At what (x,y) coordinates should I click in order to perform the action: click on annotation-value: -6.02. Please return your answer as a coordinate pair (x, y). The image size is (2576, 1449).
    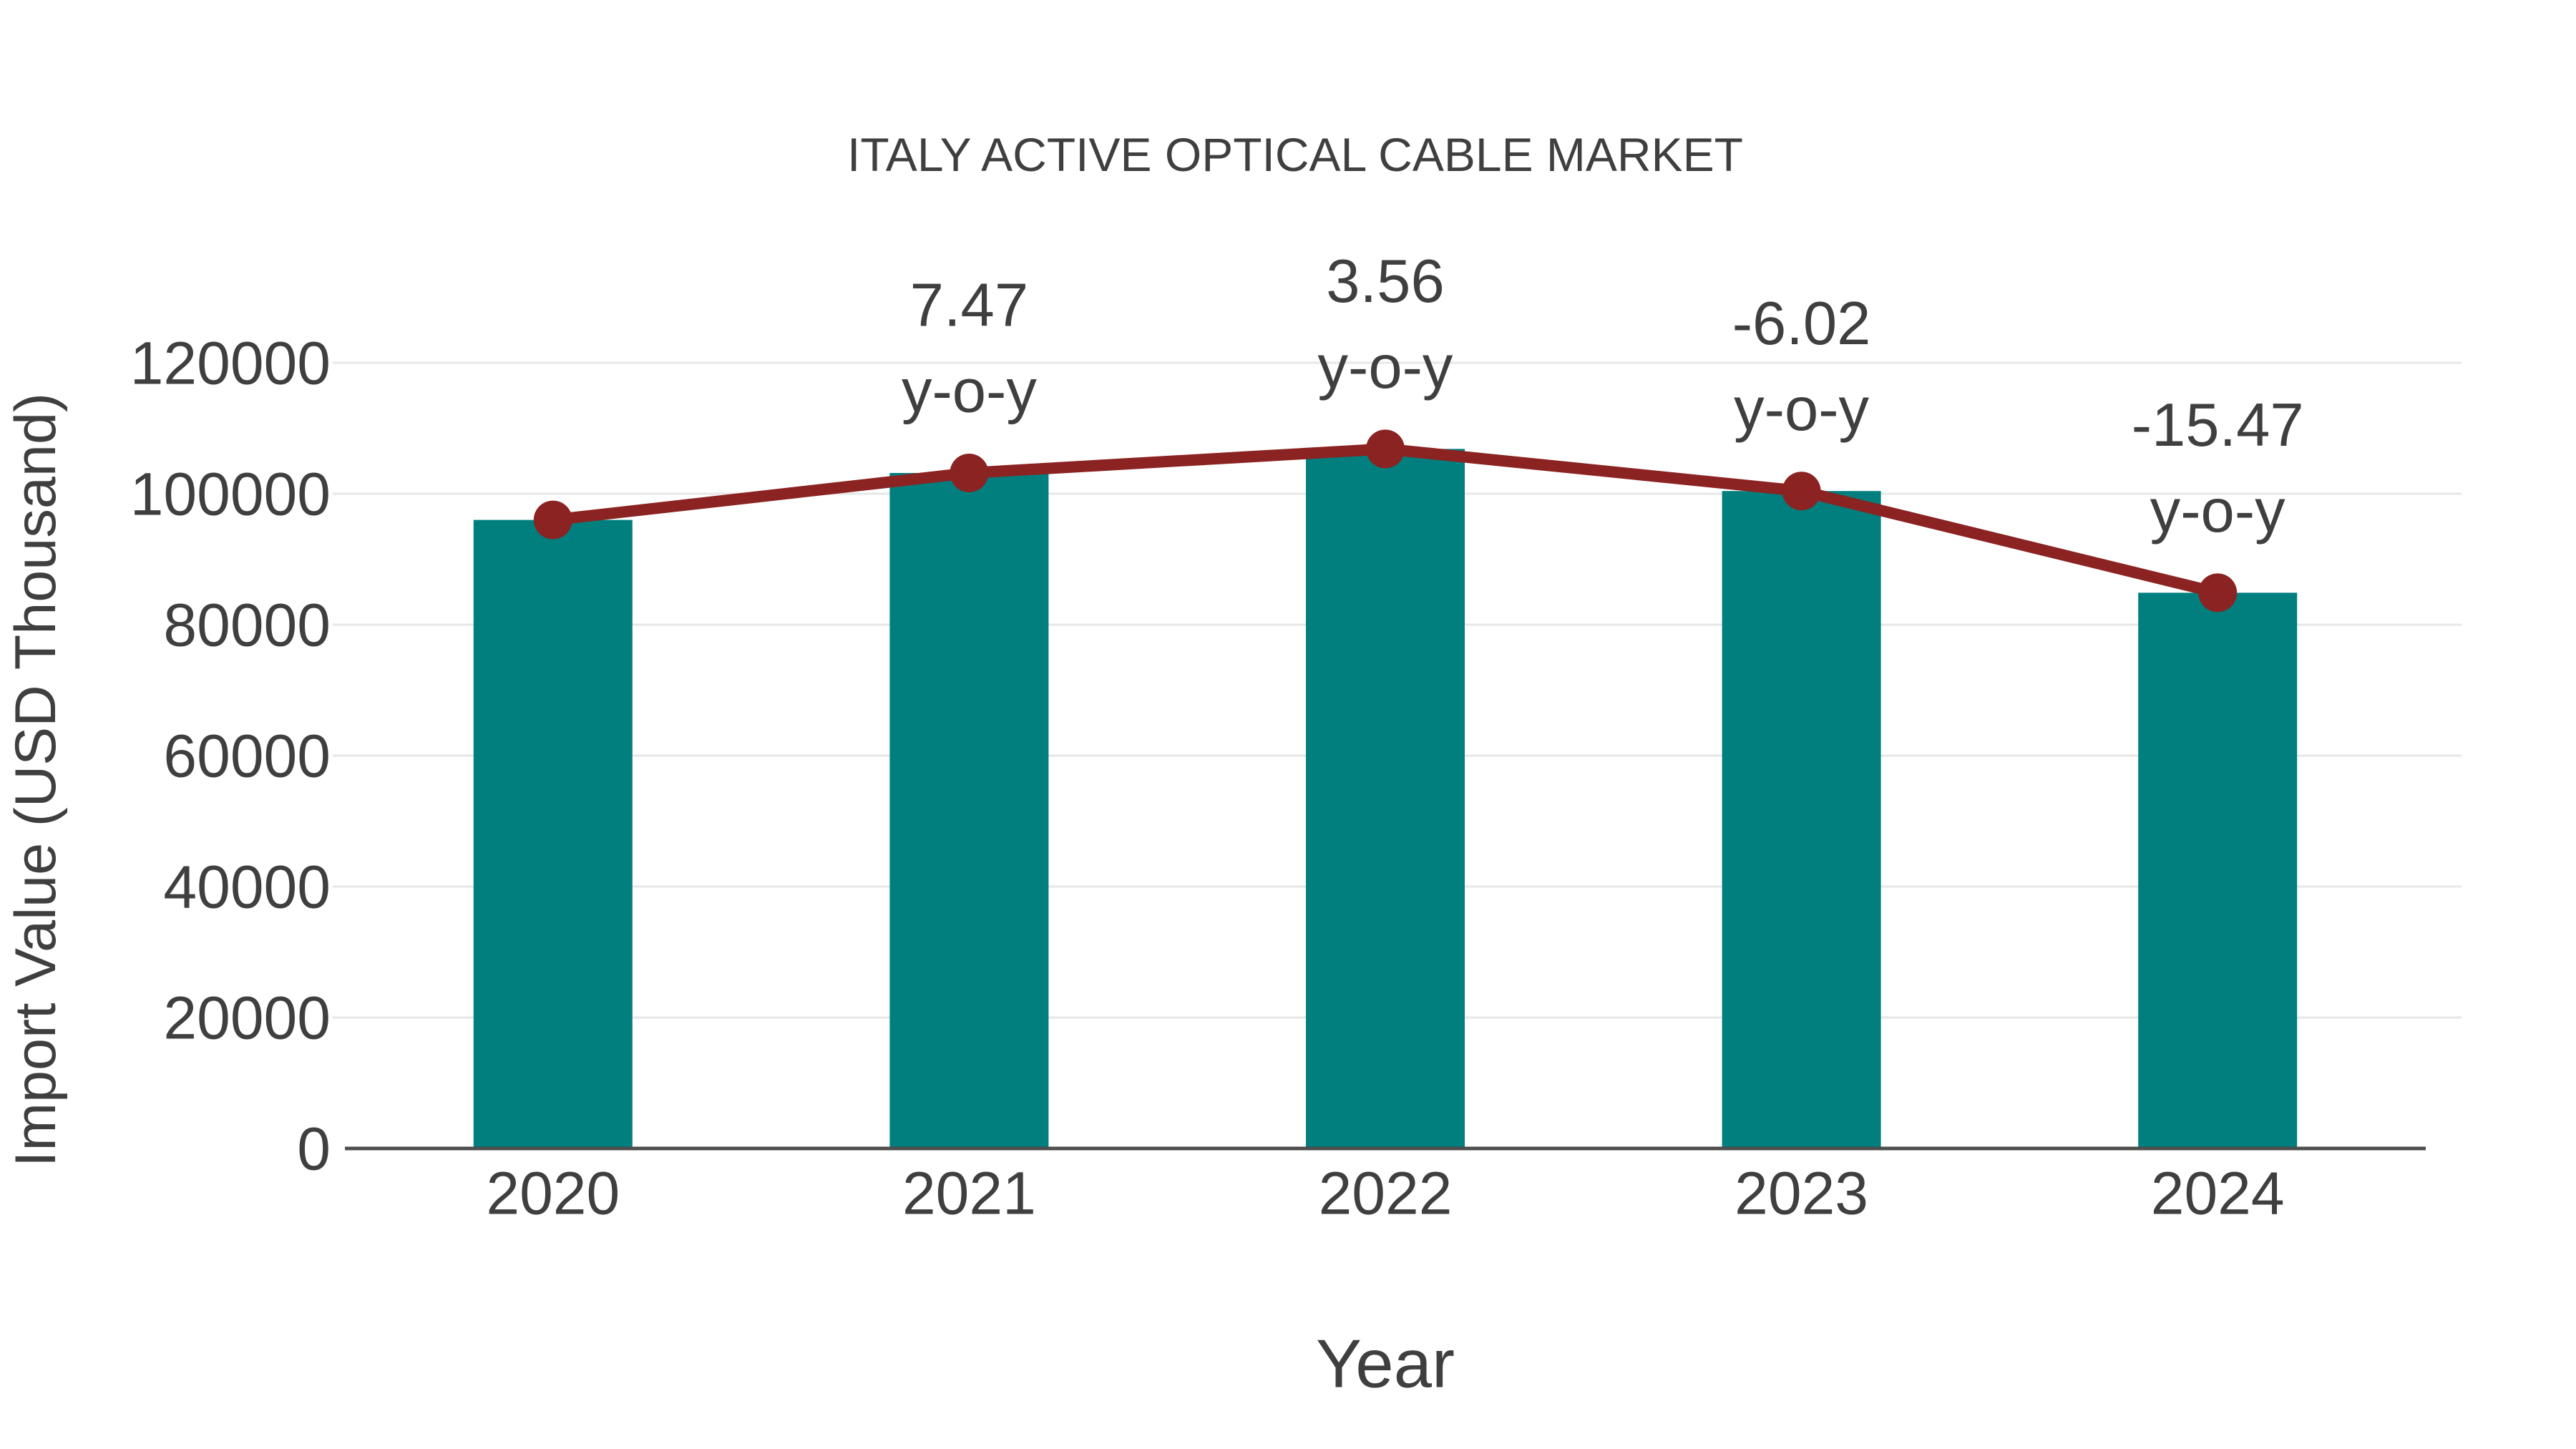
    Looking at the image, I should click on (1801, 324).